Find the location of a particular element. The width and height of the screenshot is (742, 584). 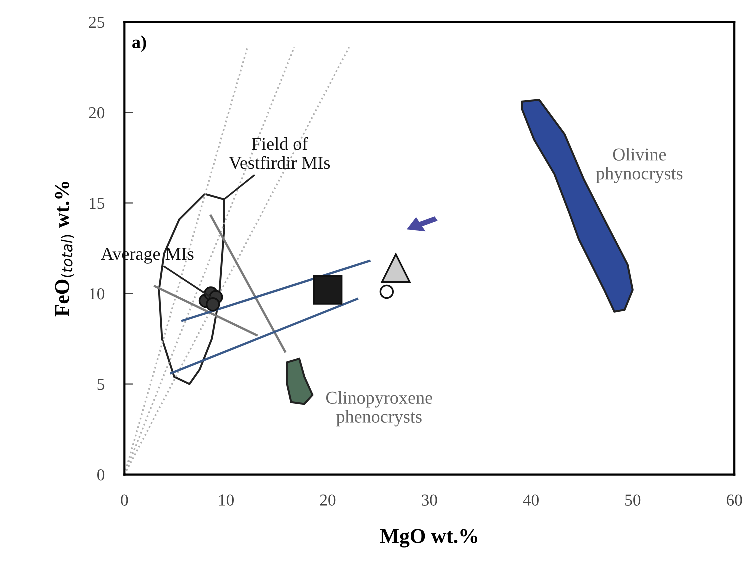

y-tick-label: 15 is located at coordinates (97, 204).